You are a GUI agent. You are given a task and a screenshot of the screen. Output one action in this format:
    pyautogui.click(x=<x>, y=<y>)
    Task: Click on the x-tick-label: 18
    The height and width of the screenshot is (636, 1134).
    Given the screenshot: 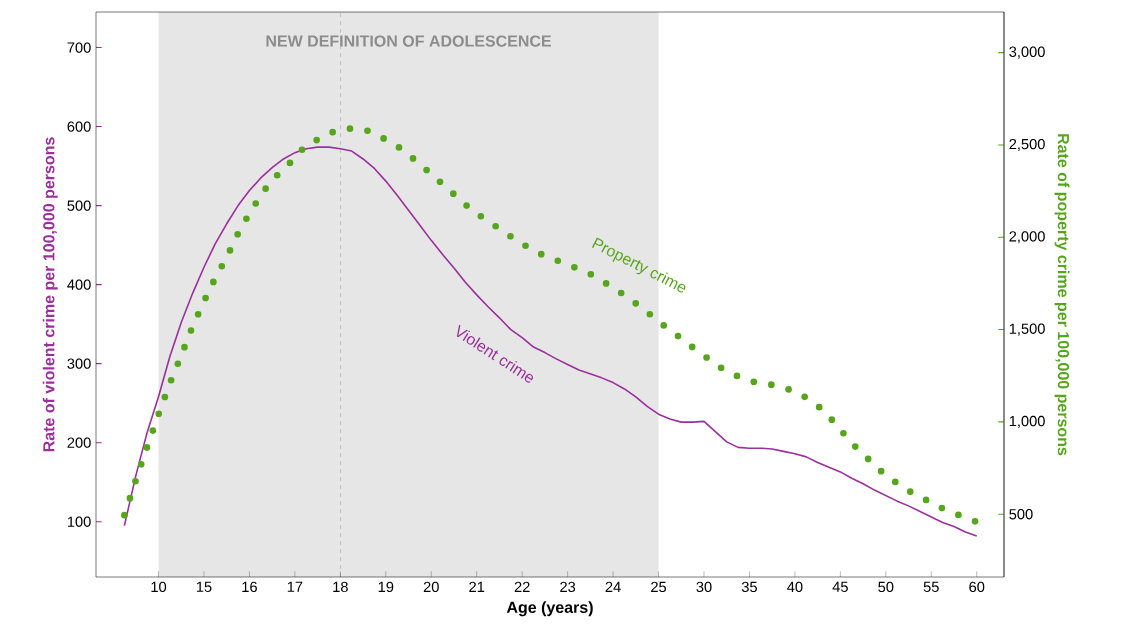 What is the action you would take?
    pyautogui.click(x=340, y=587)
    